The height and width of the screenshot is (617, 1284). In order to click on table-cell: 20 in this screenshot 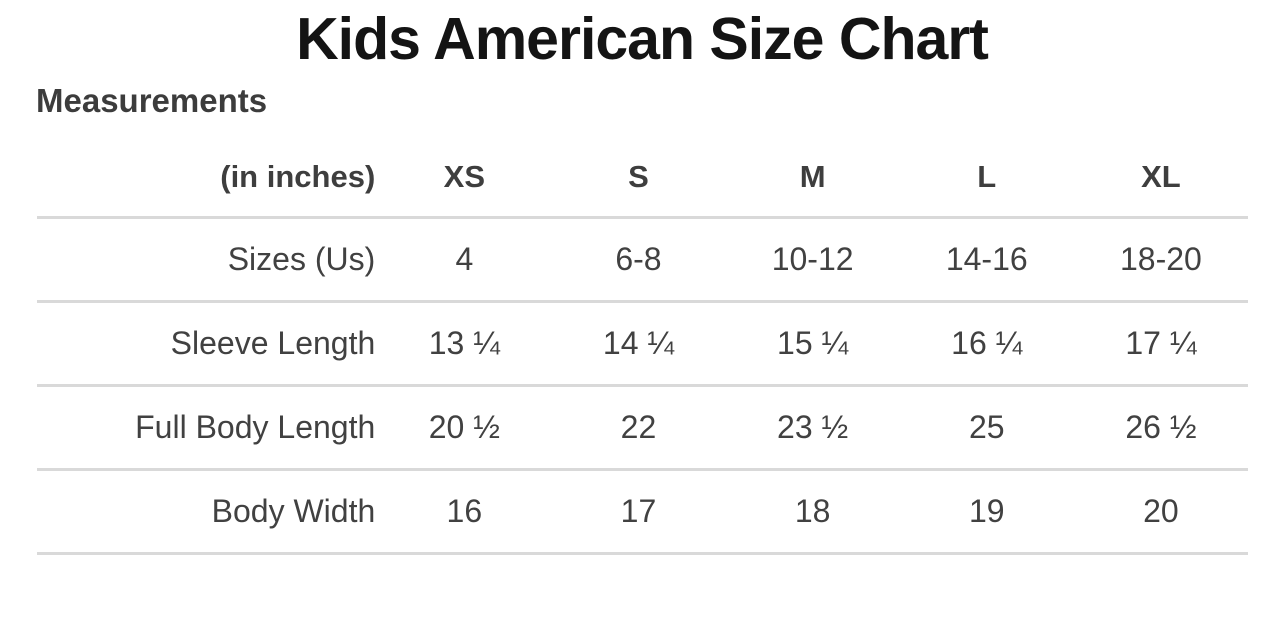, I will do `click(1160, 512)`.